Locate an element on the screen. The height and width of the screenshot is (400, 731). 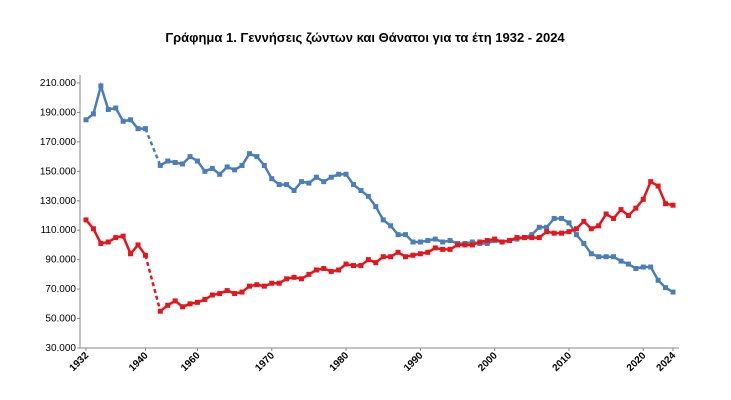
x-tick-label: 2000 is located at coordinates (488, 362).